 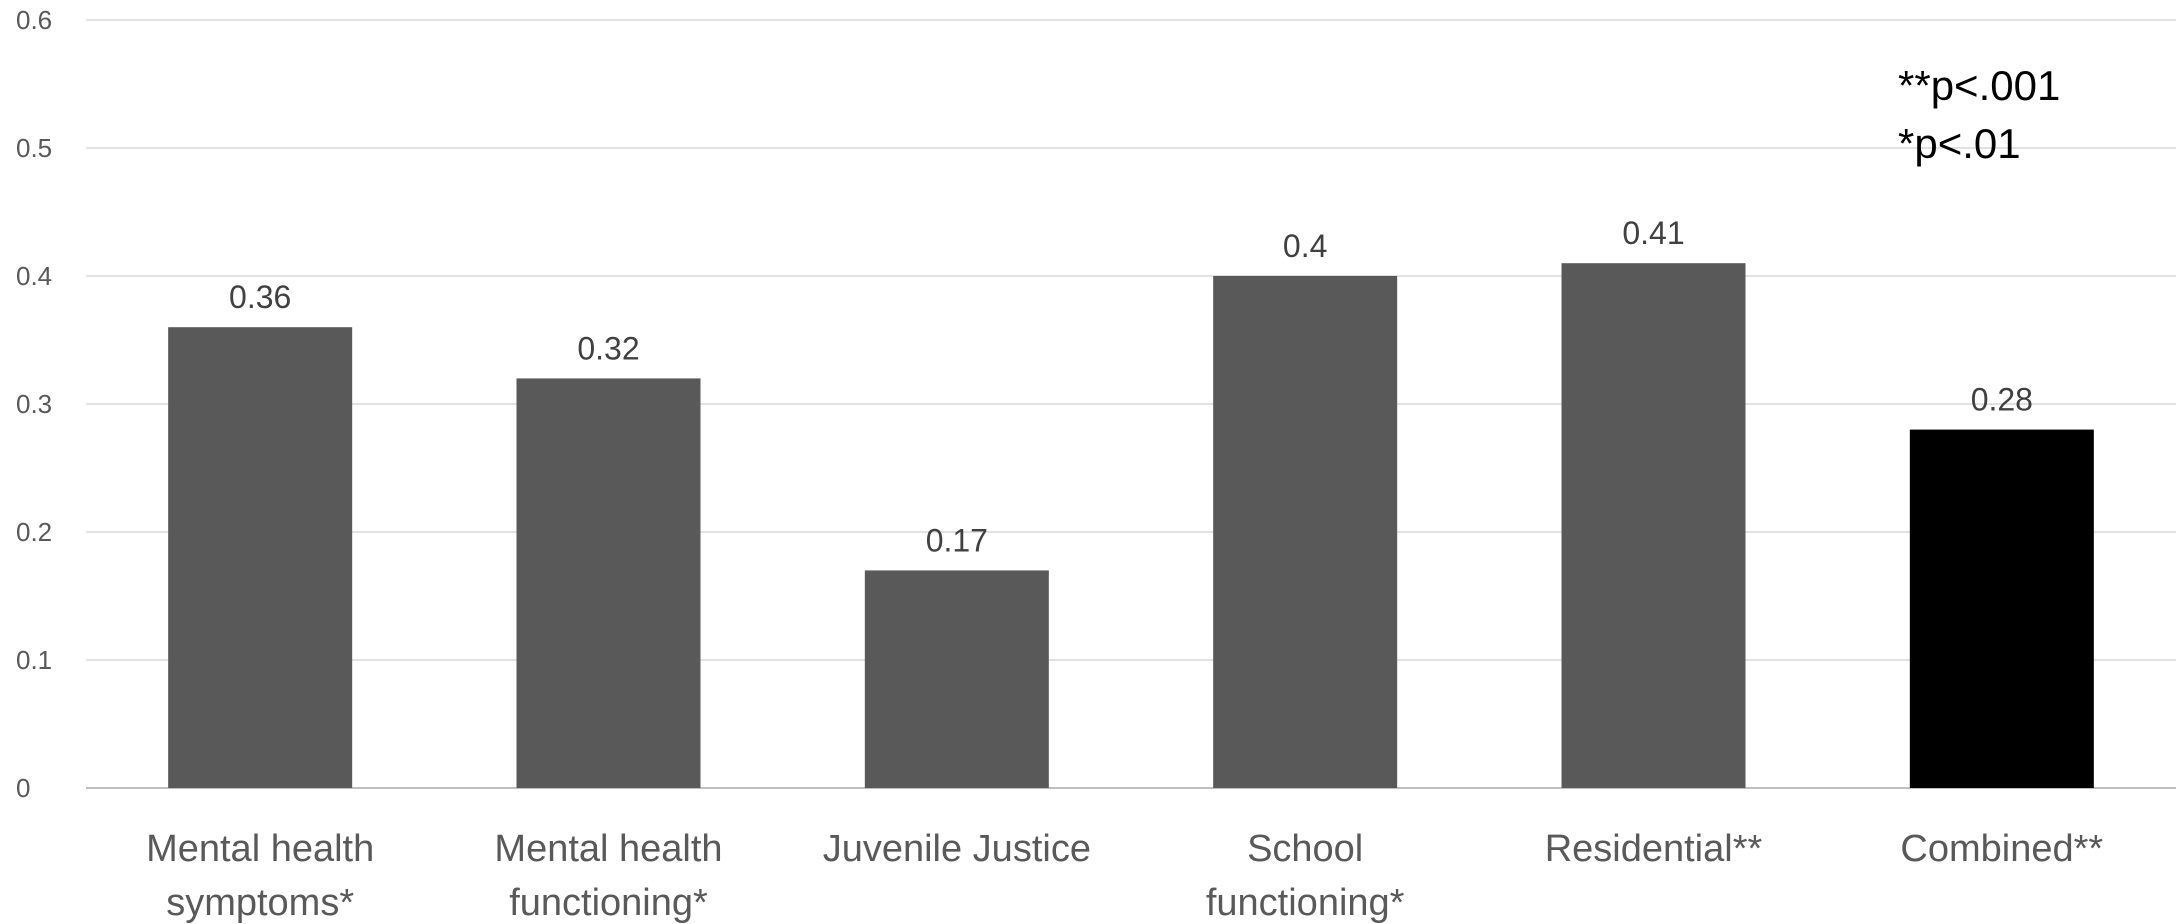 I want to click on y-tick-label: 0.4, so click(x=34, y=276).